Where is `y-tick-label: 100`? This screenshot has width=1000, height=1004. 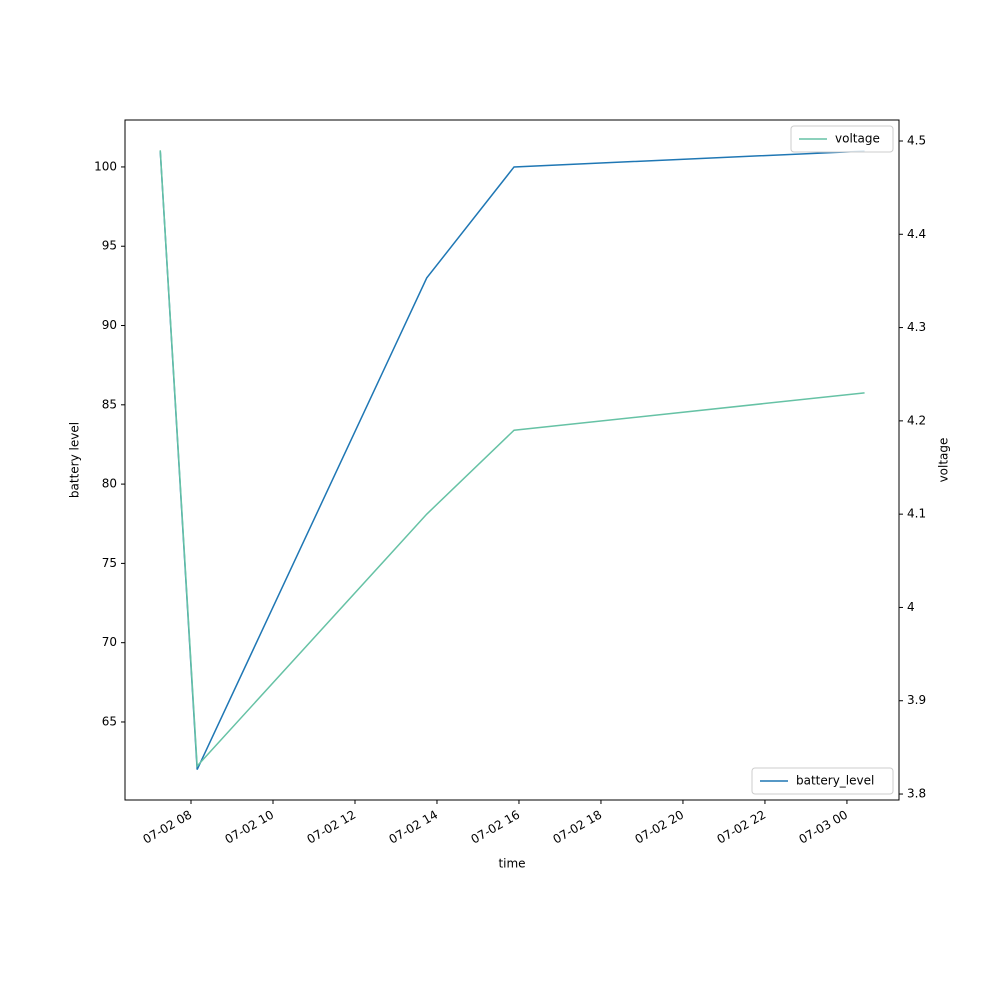 y-tick-label: 100 is located at coordinates (105, 166).